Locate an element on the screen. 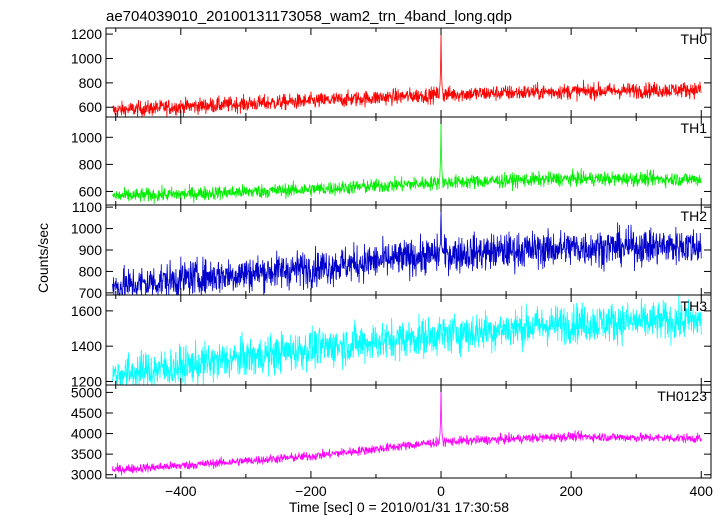  y-tick-label: 4000 is located at coordinates (86, 434).